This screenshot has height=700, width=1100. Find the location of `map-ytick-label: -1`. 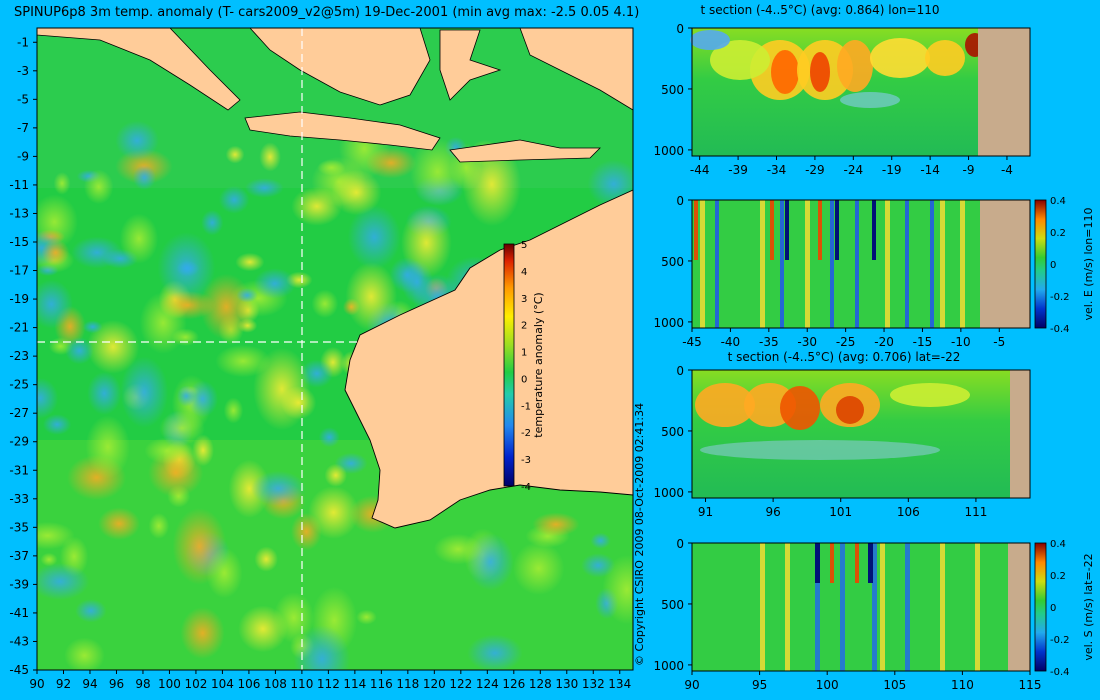

map-ytick-label: -1 is located at coordinates (23, 42).